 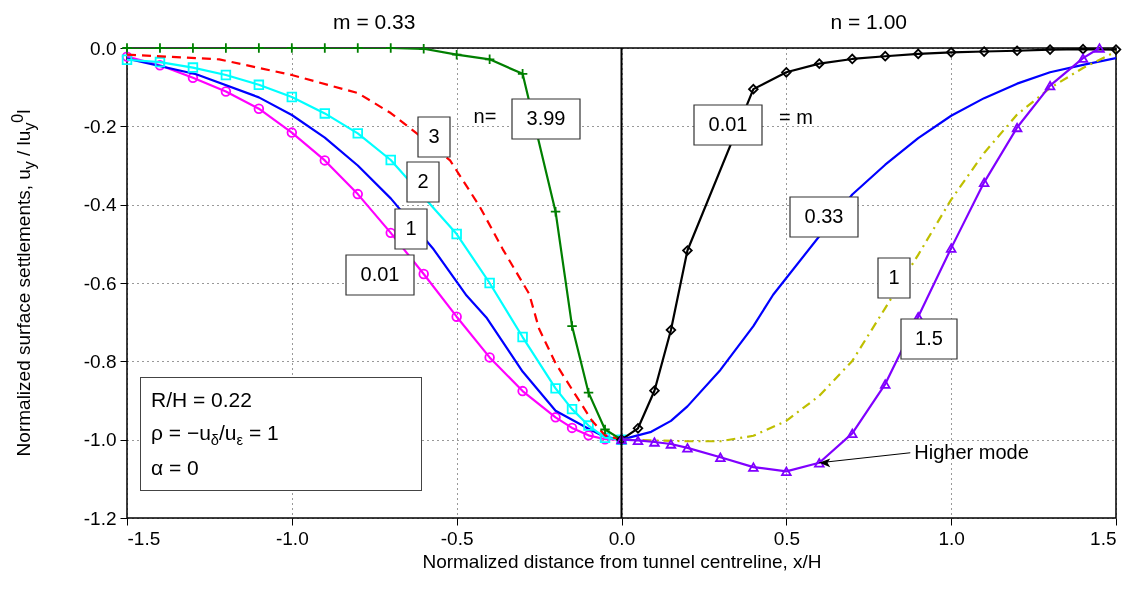 I want to click on annotation: 0.33, so click(x=824, y=216).